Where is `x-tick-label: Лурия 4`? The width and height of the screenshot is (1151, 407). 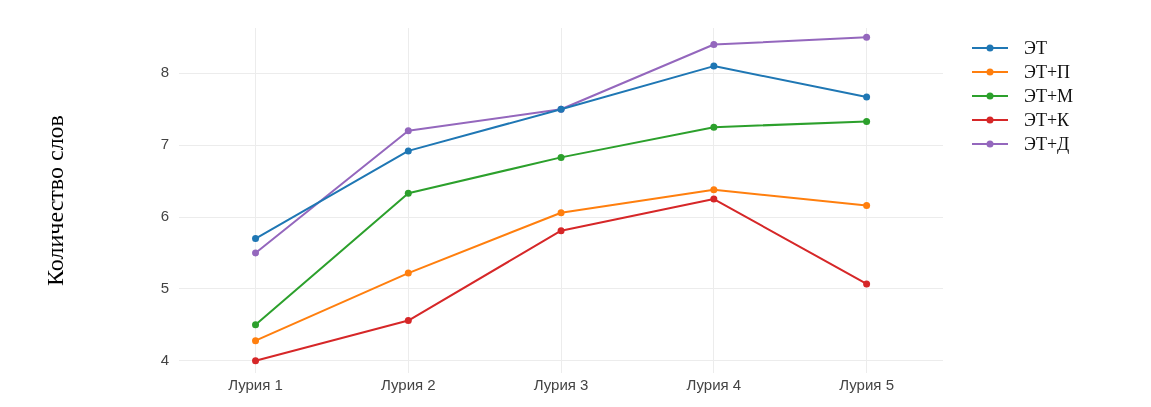 x-tick-label: Лурия 4 is located at coordinates (714, 385).